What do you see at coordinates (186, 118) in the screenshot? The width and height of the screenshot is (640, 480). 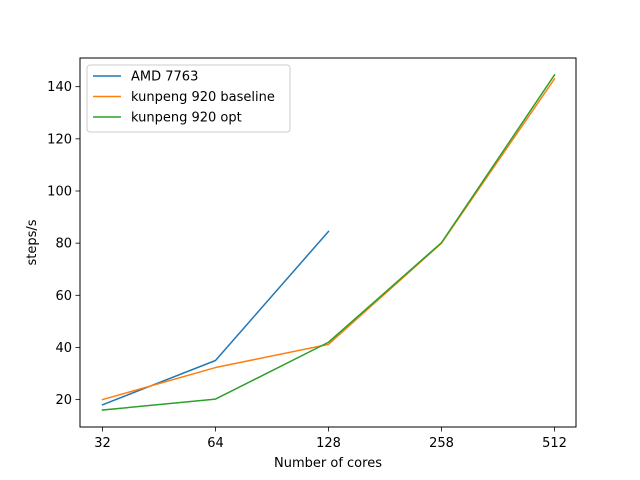 I see `legend-label-3: kunpeng 920 opt` at bounding box center [186, 118].